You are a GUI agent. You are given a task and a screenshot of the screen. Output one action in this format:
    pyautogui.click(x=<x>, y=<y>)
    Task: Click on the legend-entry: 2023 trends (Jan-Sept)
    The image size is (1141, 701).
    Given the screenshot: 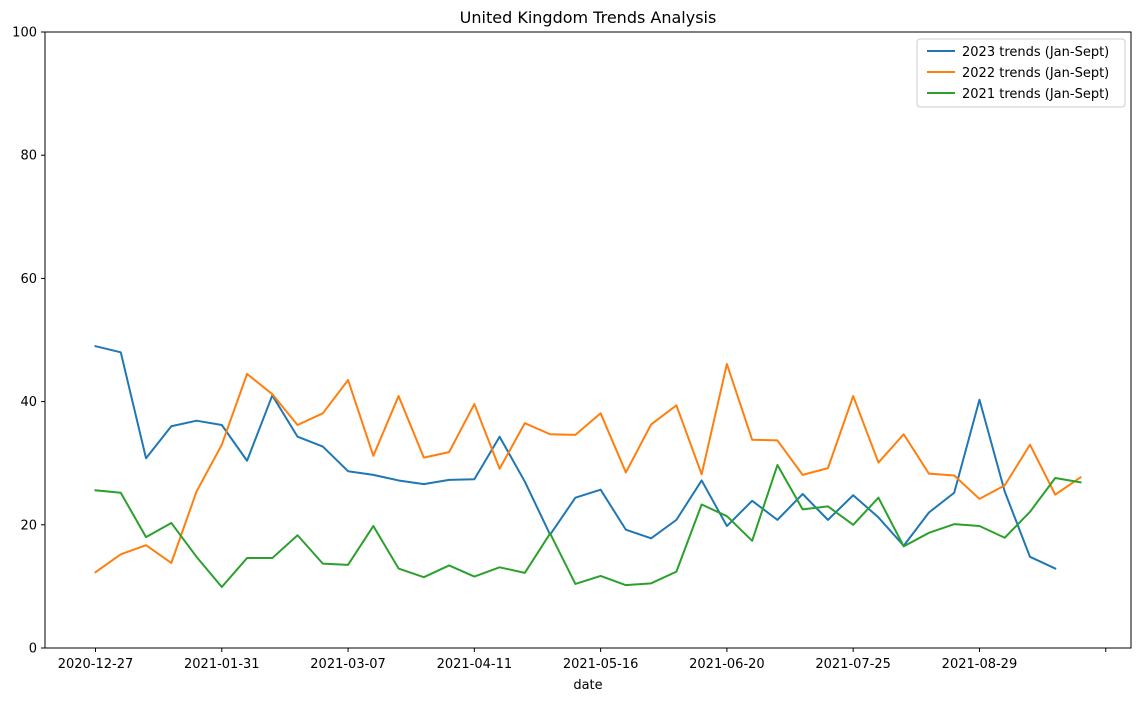 What is the action you would take?
    pyautogui.click(x=1035, y=52)
    